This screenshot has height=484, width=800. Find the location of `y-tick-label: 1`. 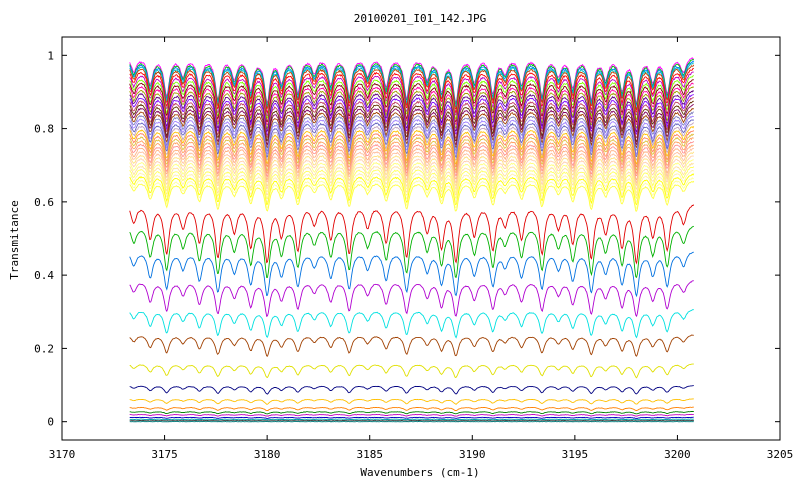

y-tick-label: 1 is located at coordinates (50, 55).